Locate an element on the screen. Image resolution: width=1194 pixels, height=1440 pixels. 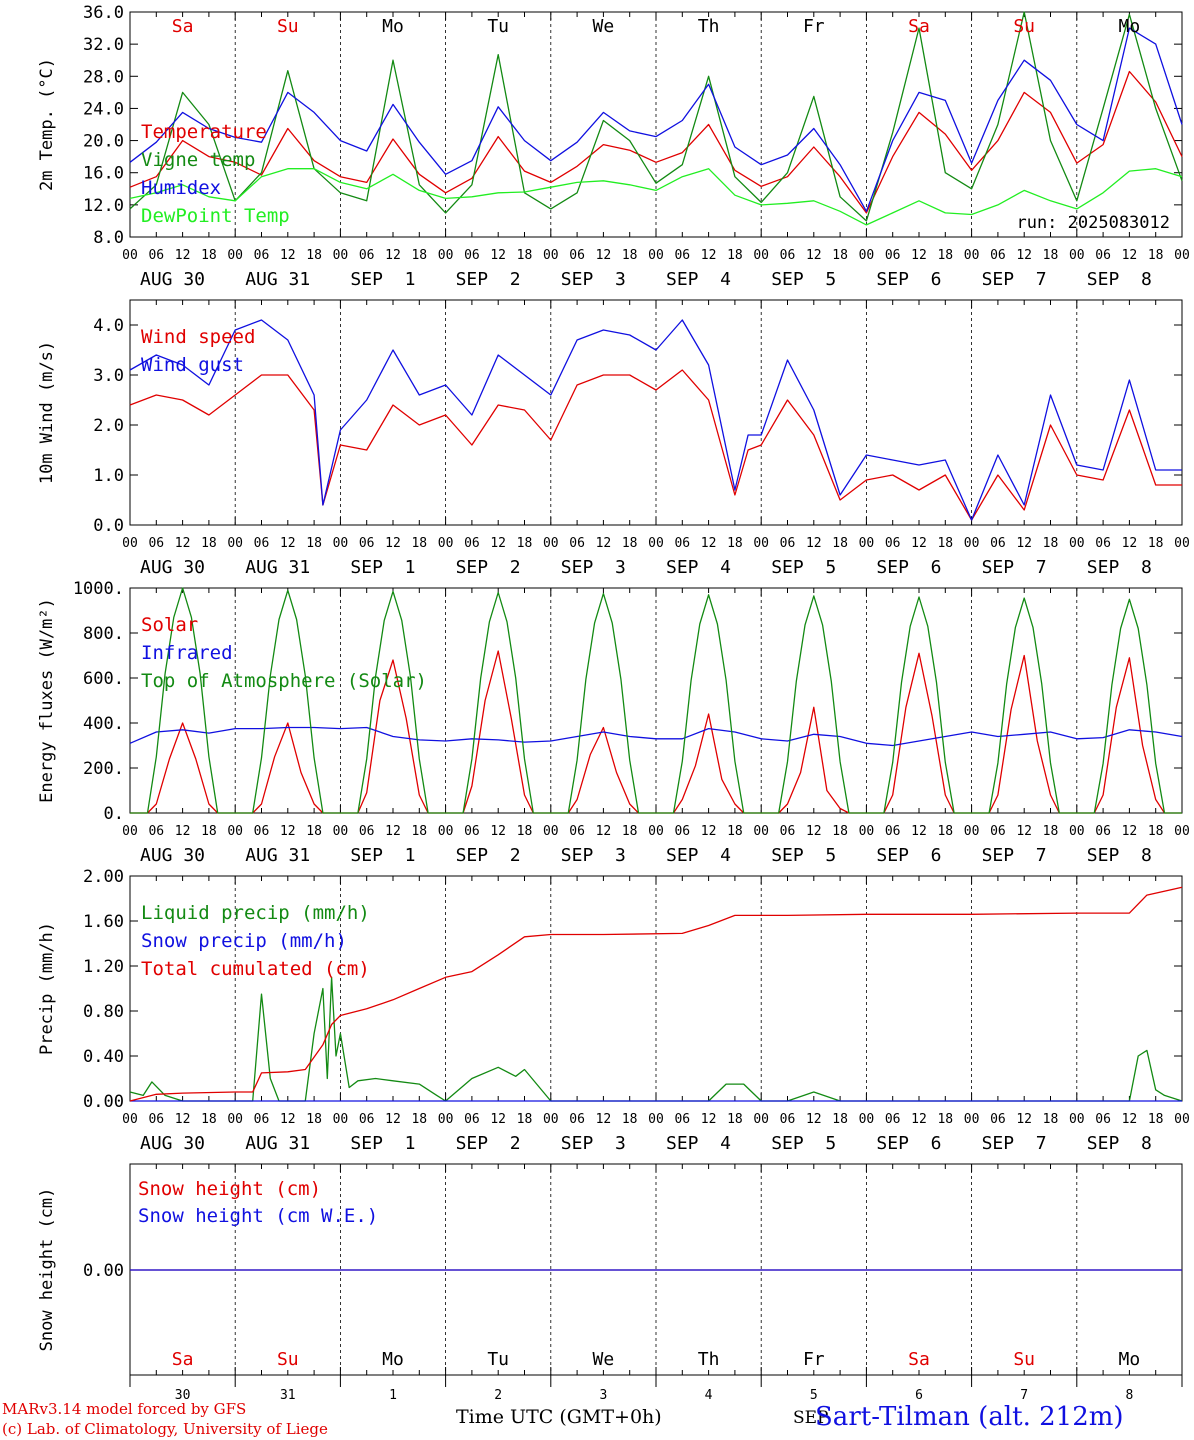
day-number: 4 is located at coordinates (709, 1395).